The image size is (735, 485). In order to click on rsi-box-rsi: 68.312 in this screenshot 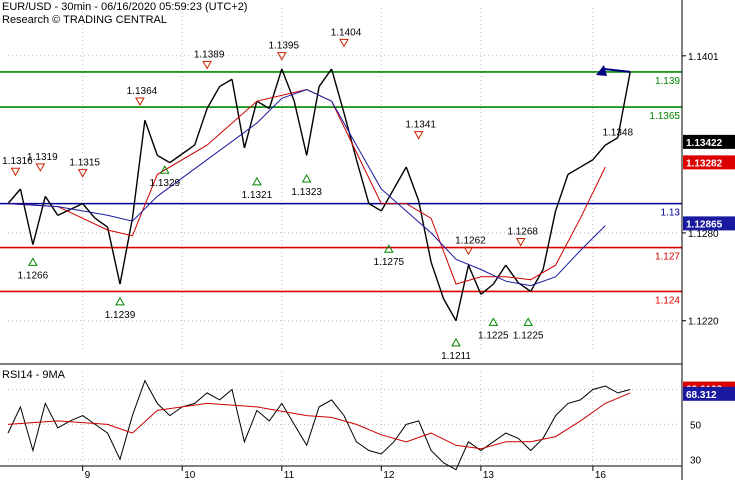, I will do `click(701, 395)`.